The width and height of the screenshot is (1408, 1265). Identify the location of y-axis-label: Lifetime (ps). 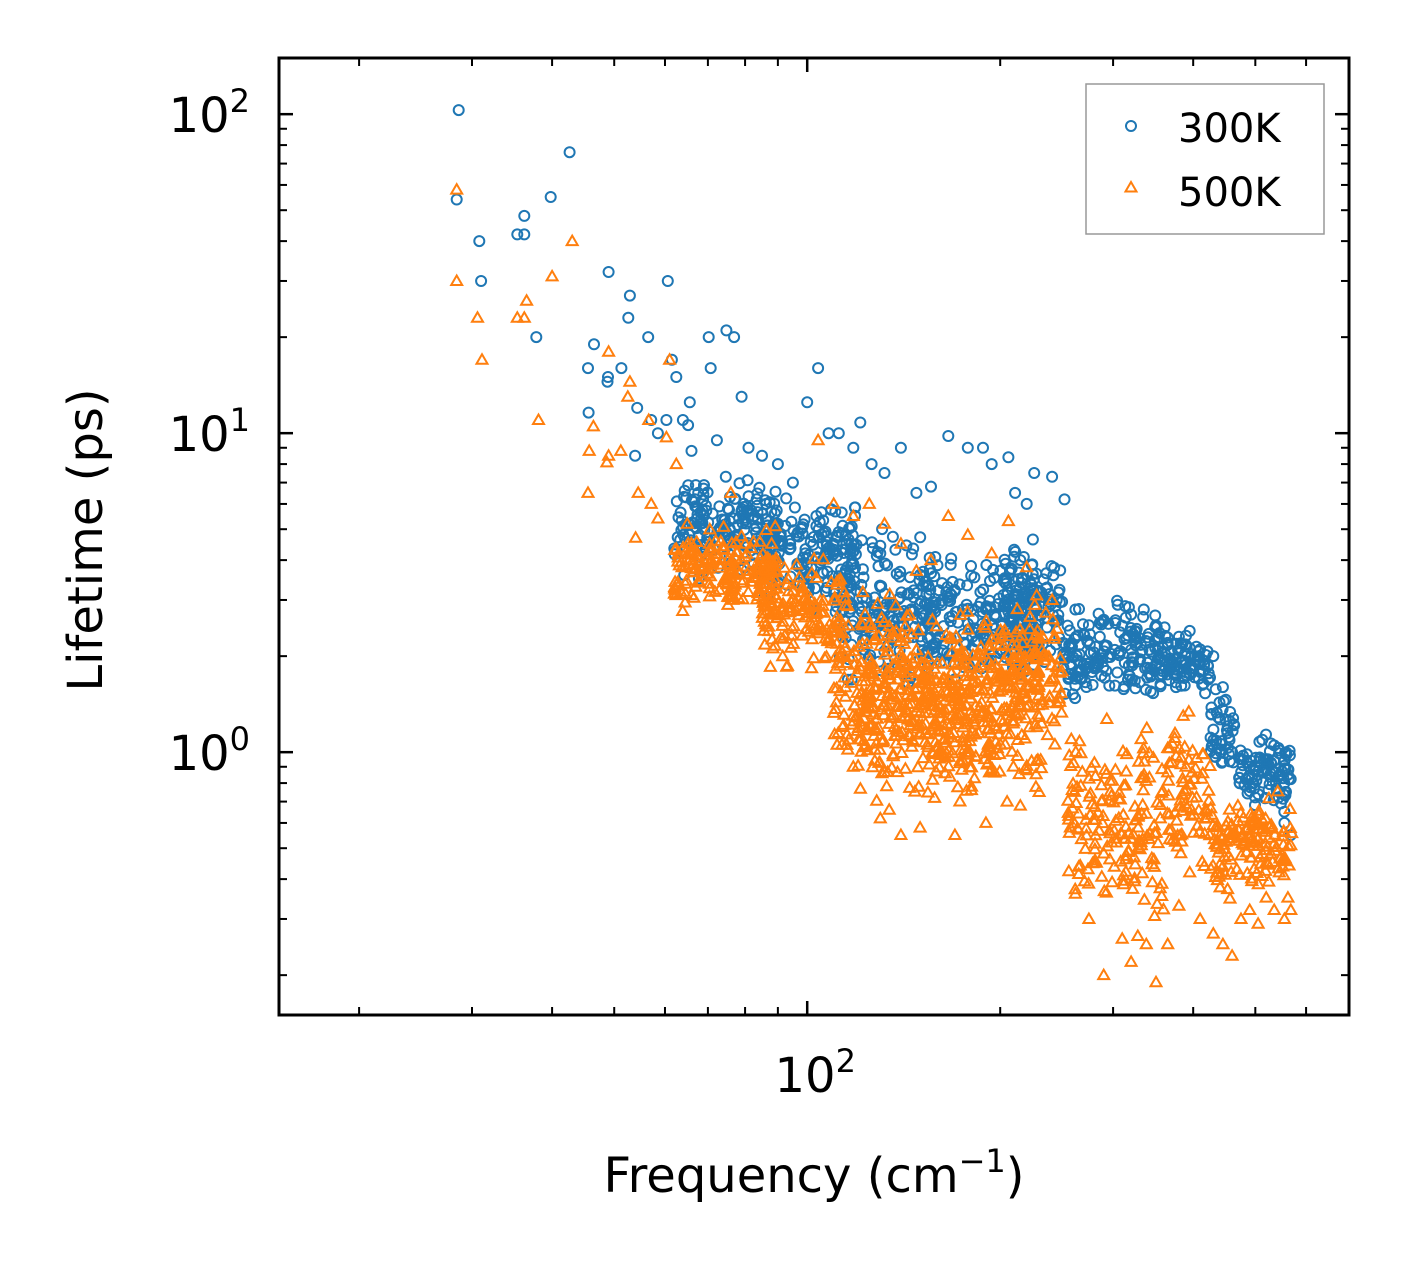
(86, 539).